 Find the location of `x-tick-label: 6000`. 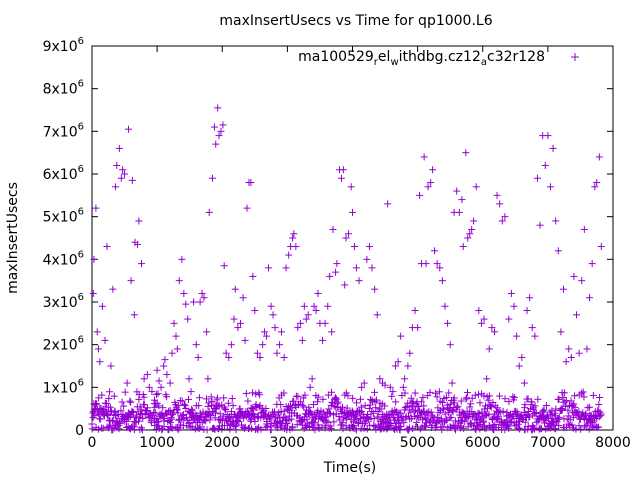

x-tick-label: 6000 is located at coordinates (483, 443).